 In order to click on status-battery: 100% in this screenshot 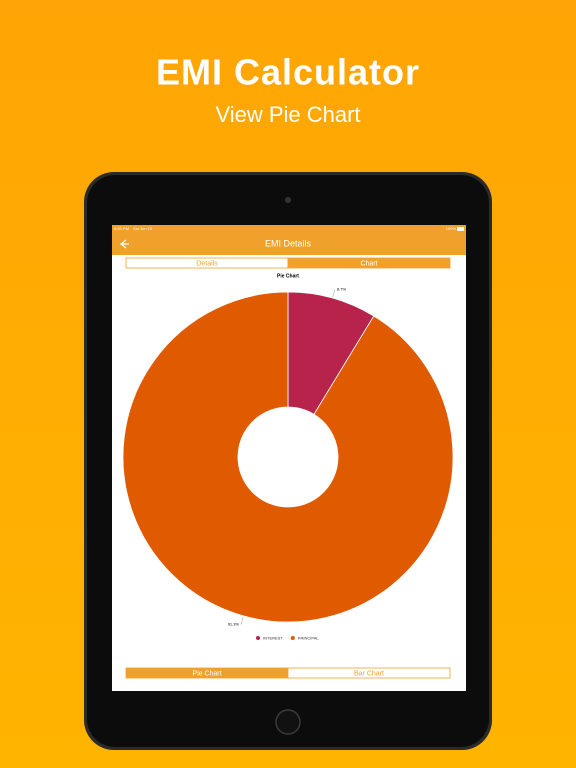, I will do `click(451, 228)`.